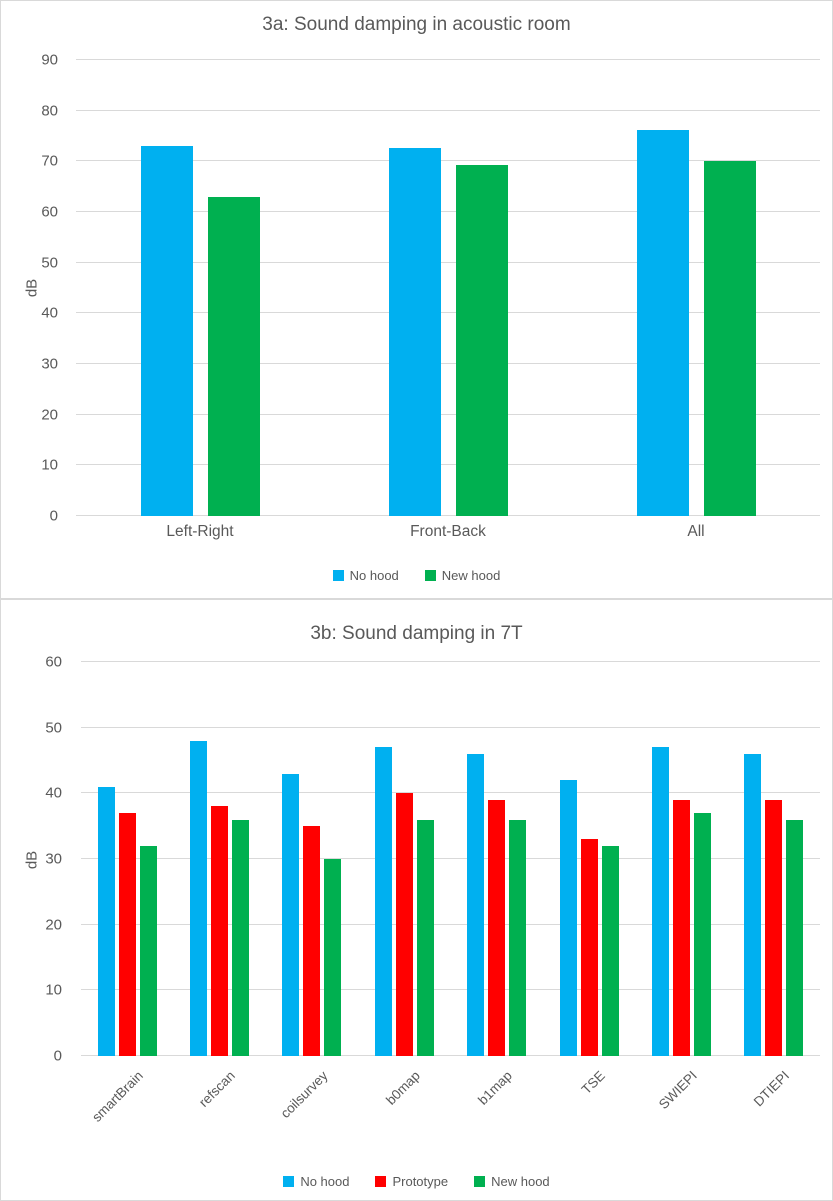 The width and height of the screenshot is (833, 1201). What do you see at coordinates (448, 531) in the screenshot?
I see `x-axis-category-label: Front-Back` at bounding box center [448, 531].